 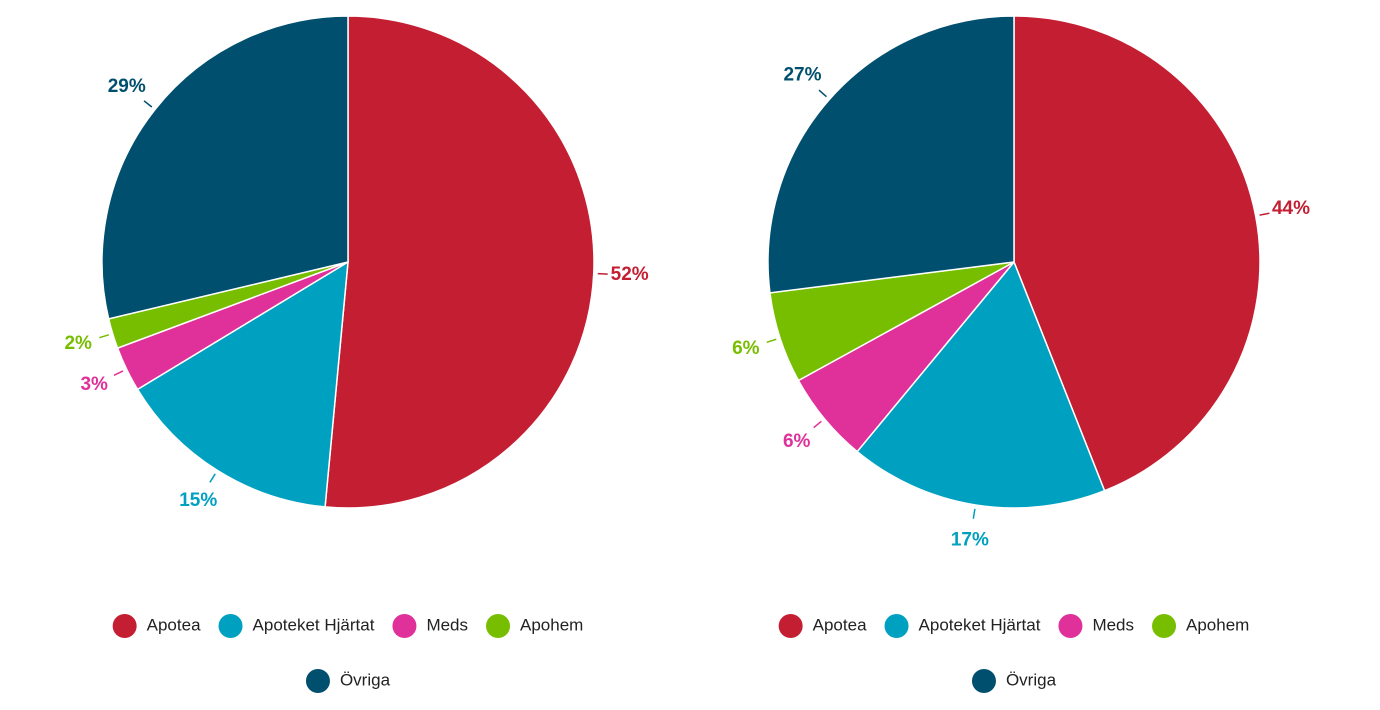 I want to click on value-label: 15%, so click(x=198, y=500).